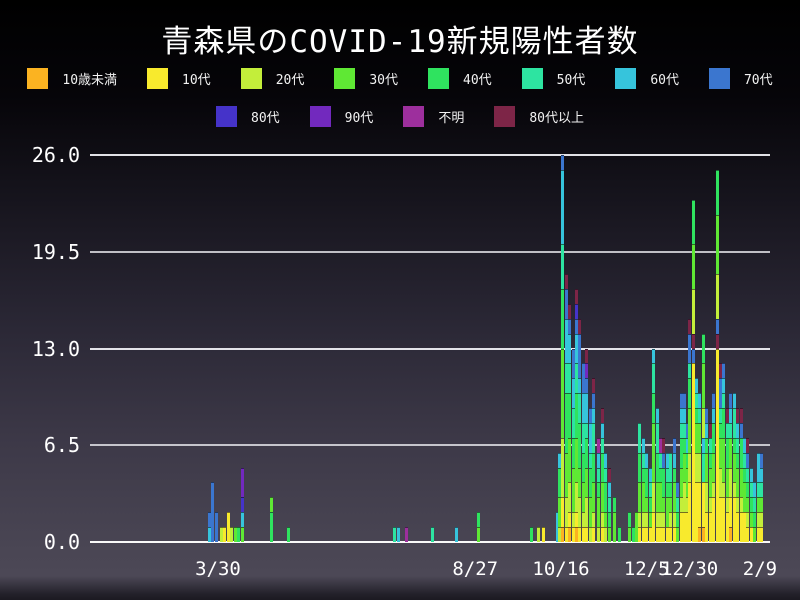  What do you see at coordinates (383, 80) in the screenshot?
I see `legend-label: 30代` at bounding box center [383, 80].